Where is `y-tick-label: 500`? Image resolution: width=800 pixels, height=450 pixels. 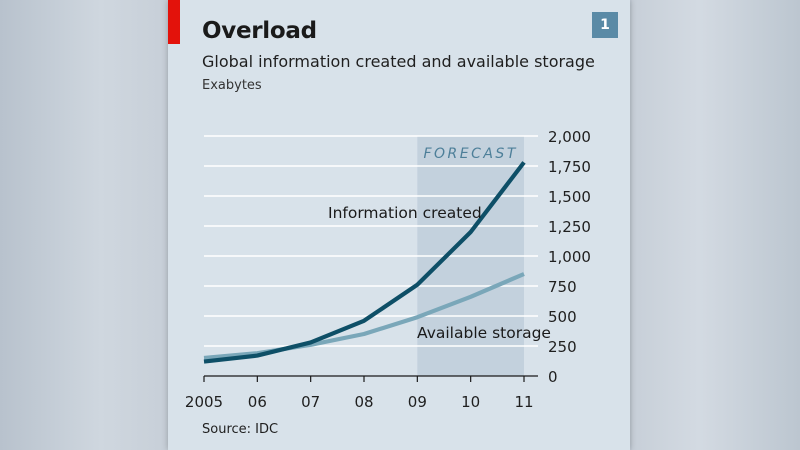
y-tick-label: 500 is located at coordinates (562, 317).